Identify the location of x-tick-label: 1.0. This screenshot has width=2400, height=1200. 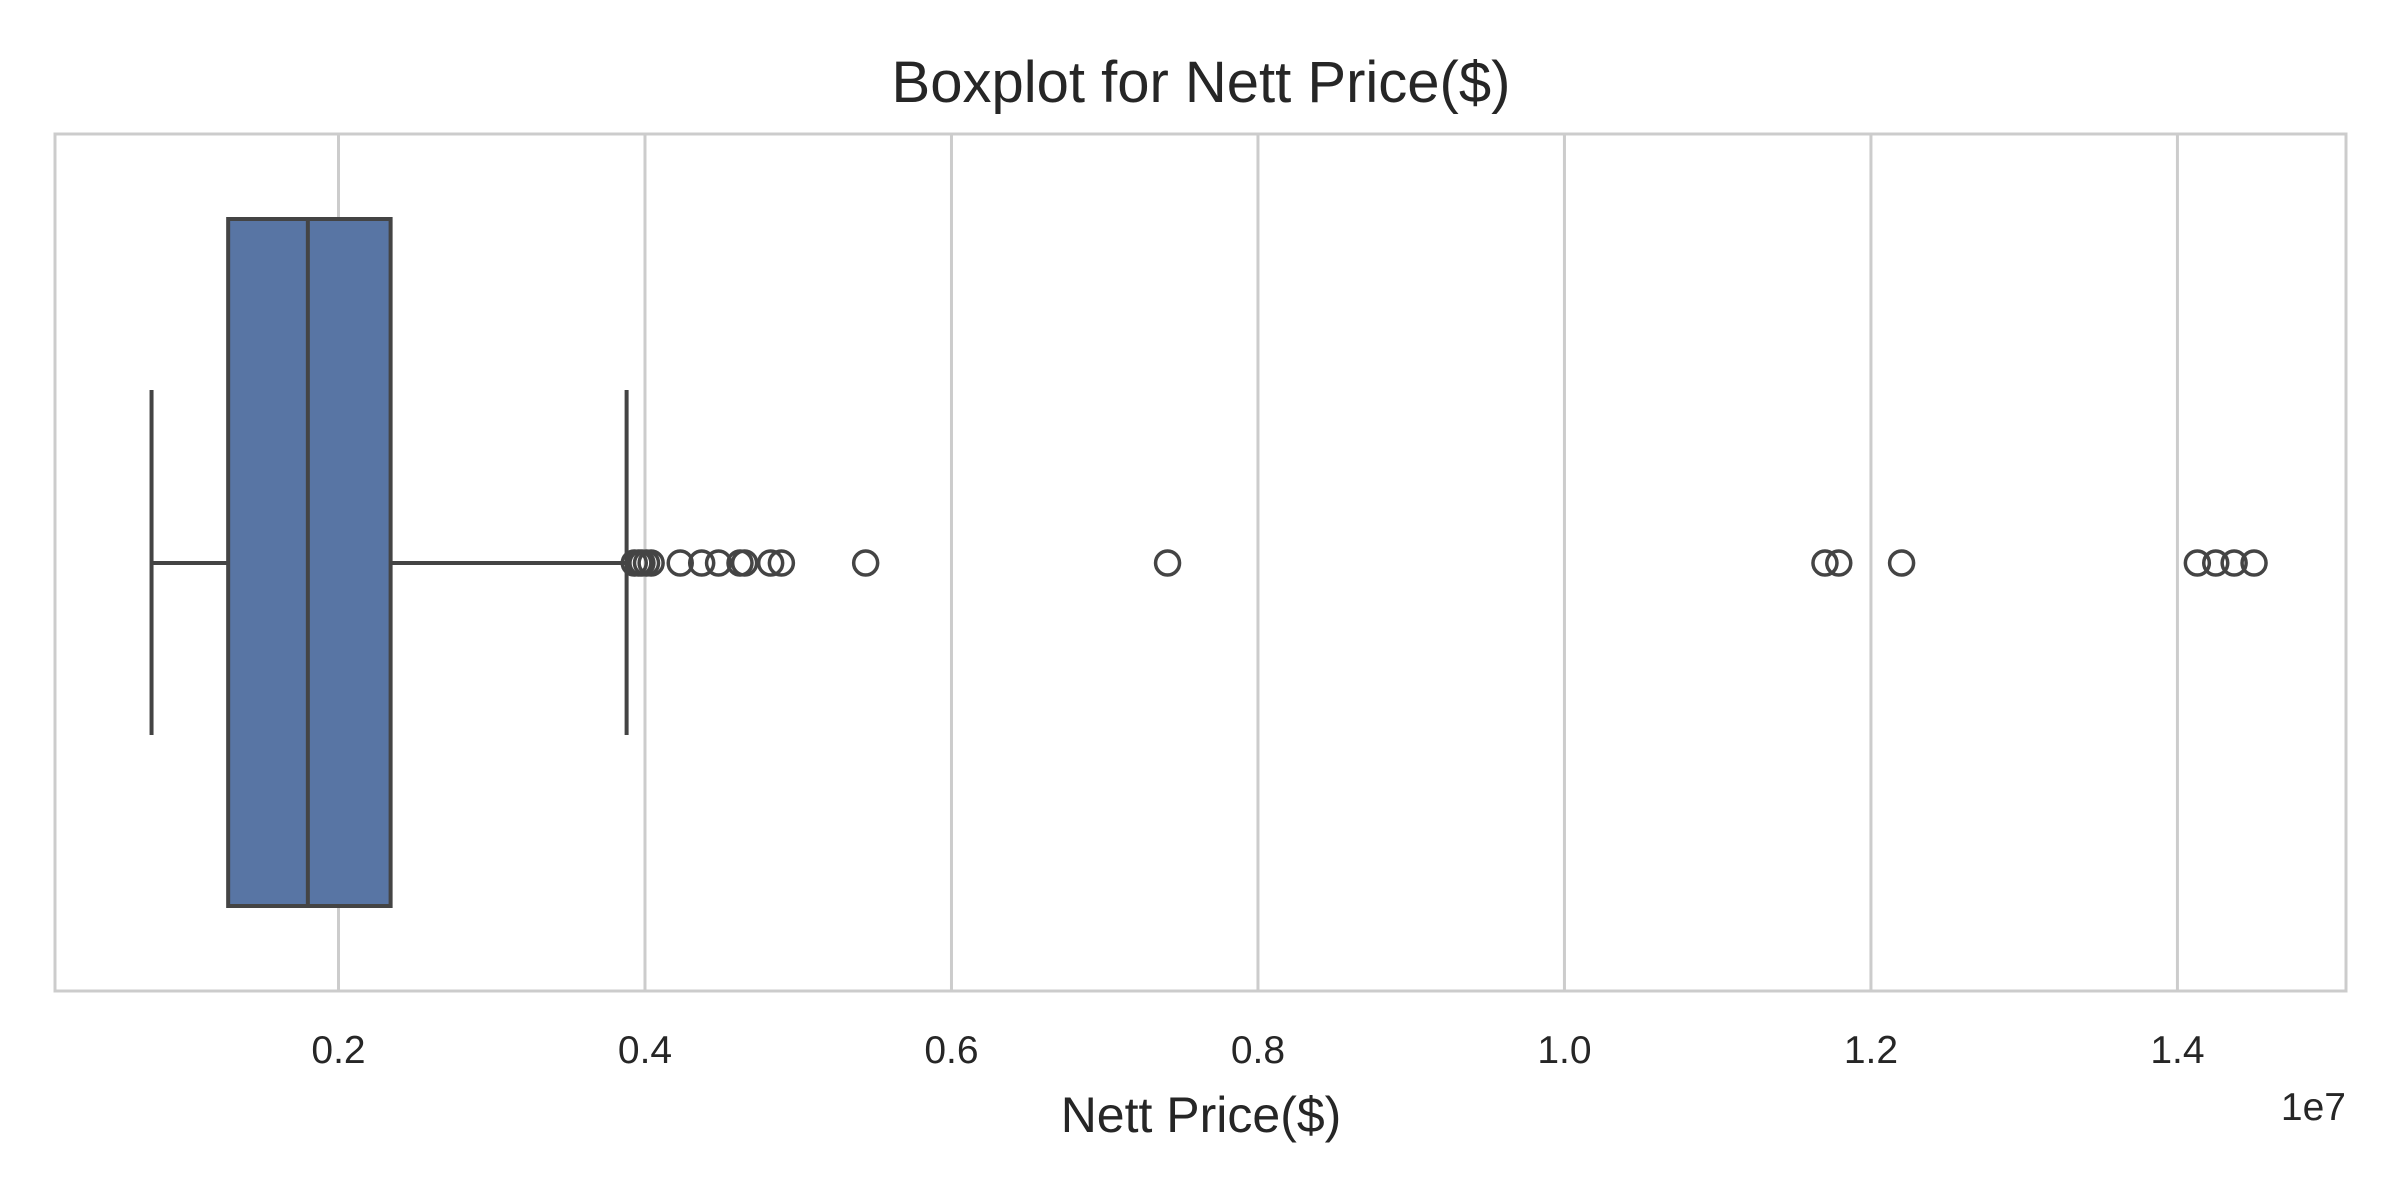
(1564, 1050).